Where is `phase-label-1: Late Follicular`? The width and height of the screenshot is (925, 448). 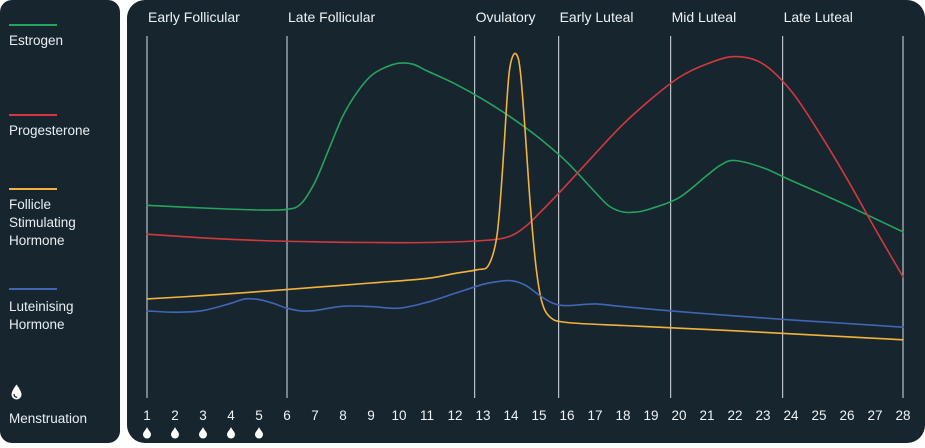 phase-label-1: Late Follicular is located at coordinates (331, 17).